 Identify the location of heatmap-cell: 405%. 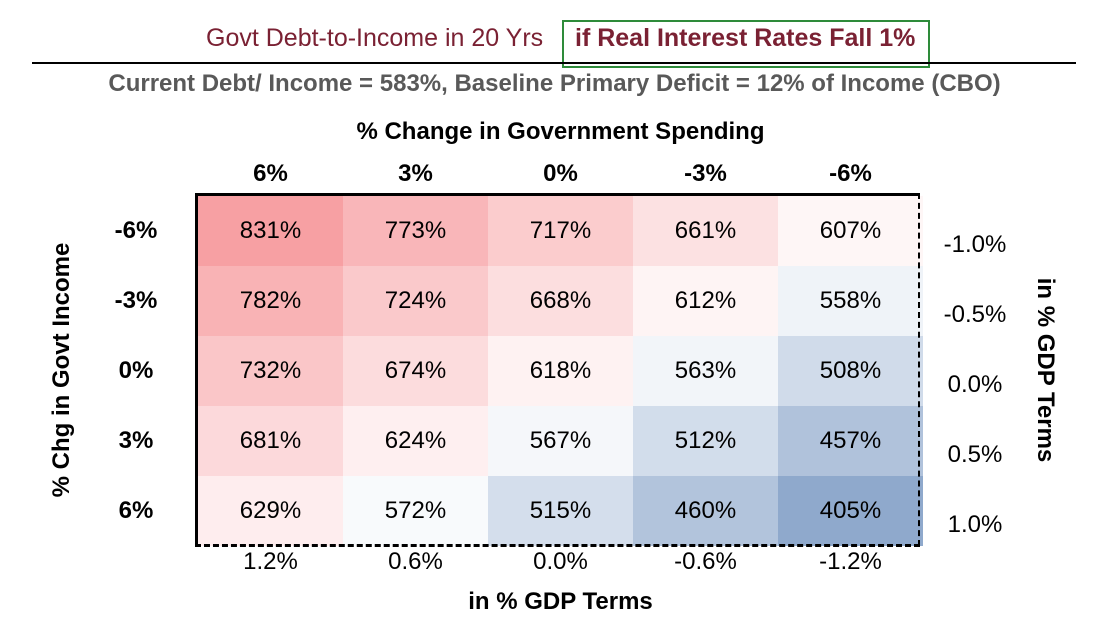
(850, 511).